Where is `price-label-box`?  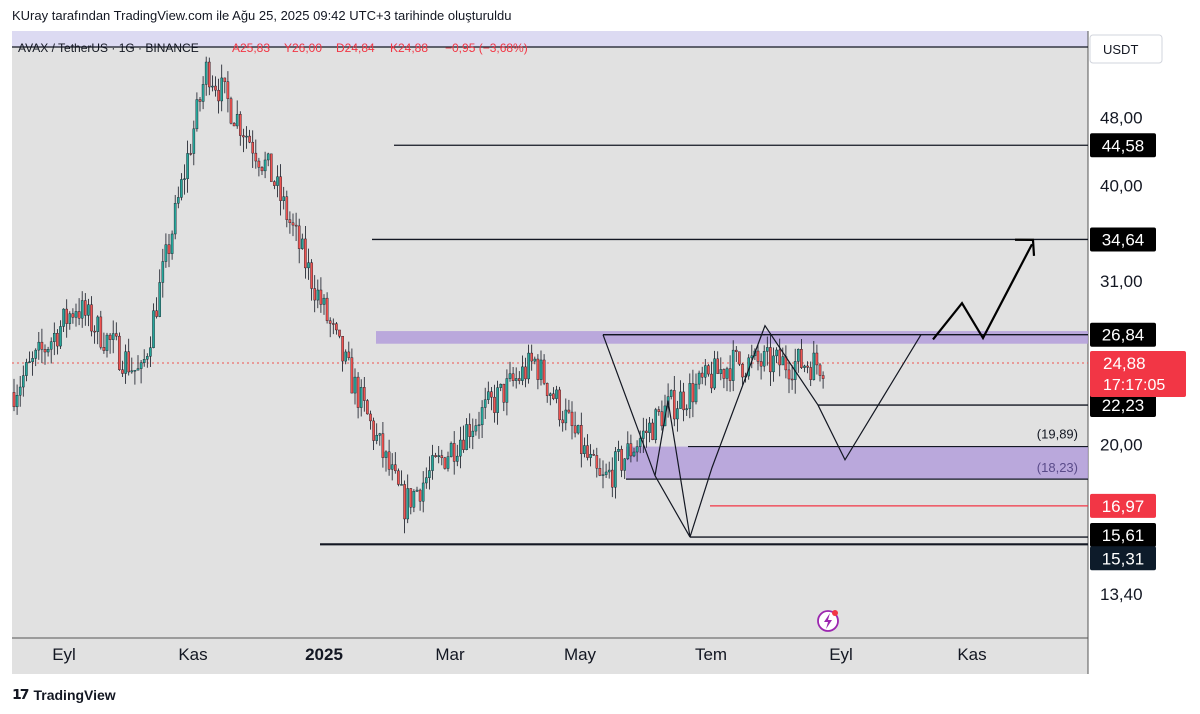 price-label-box is located at coordinates (1123, 558).